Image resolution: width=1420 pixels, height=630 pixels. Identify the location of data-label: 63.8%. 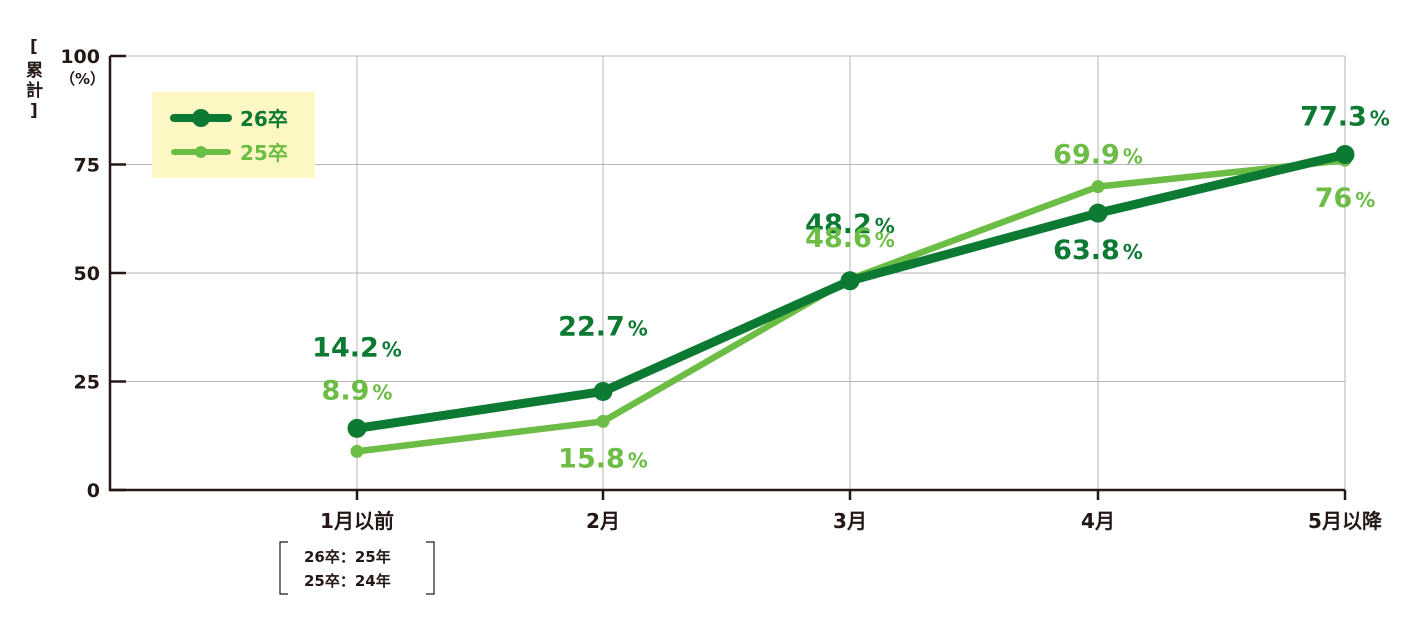
(1098, 250).